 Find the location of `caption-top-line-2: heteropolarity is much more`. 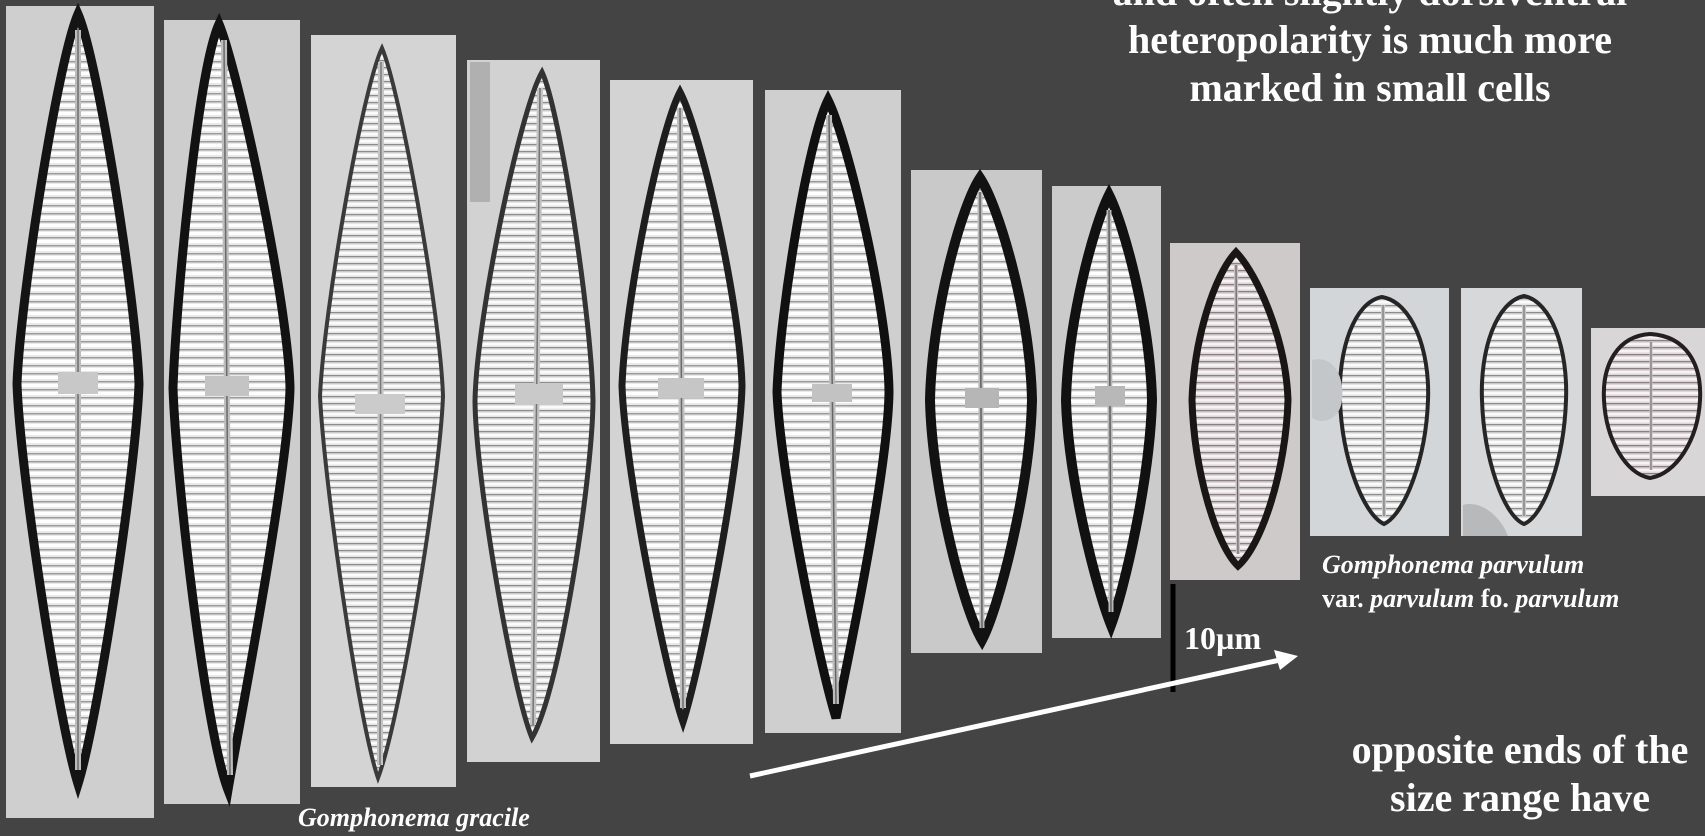

caption-top-line-2: heteropolarity is much more is located at coordinates (1369, 39).